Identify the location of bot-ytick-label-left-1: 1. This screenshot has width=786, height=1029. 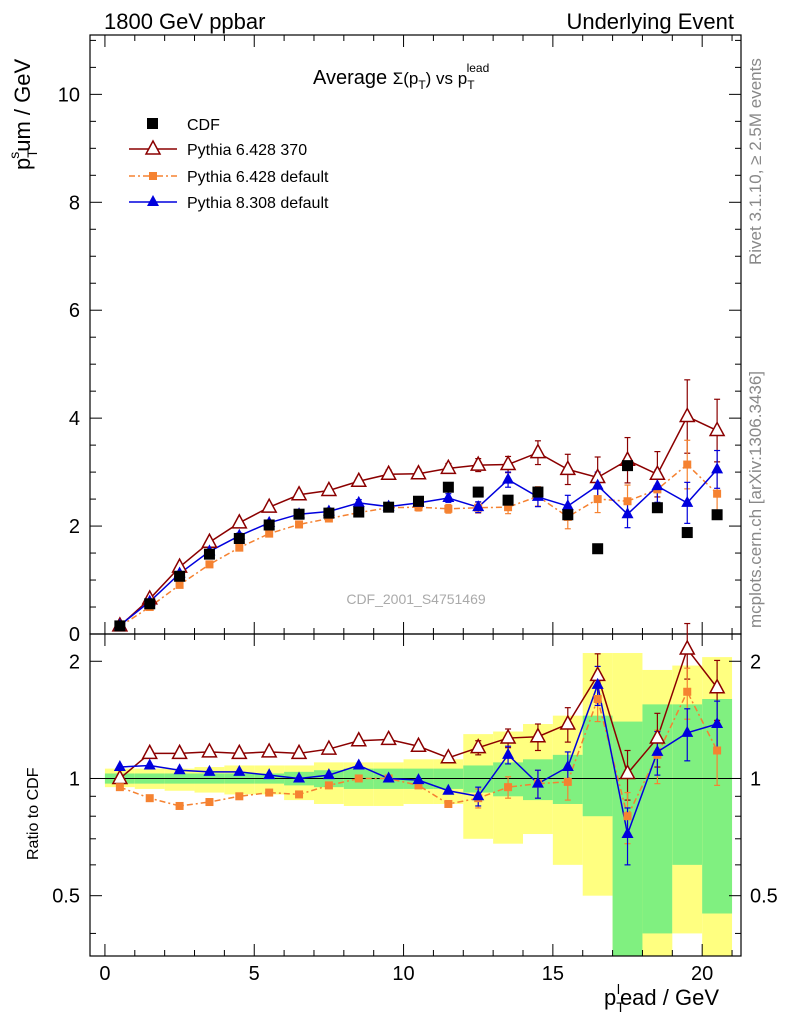
(74, 779).